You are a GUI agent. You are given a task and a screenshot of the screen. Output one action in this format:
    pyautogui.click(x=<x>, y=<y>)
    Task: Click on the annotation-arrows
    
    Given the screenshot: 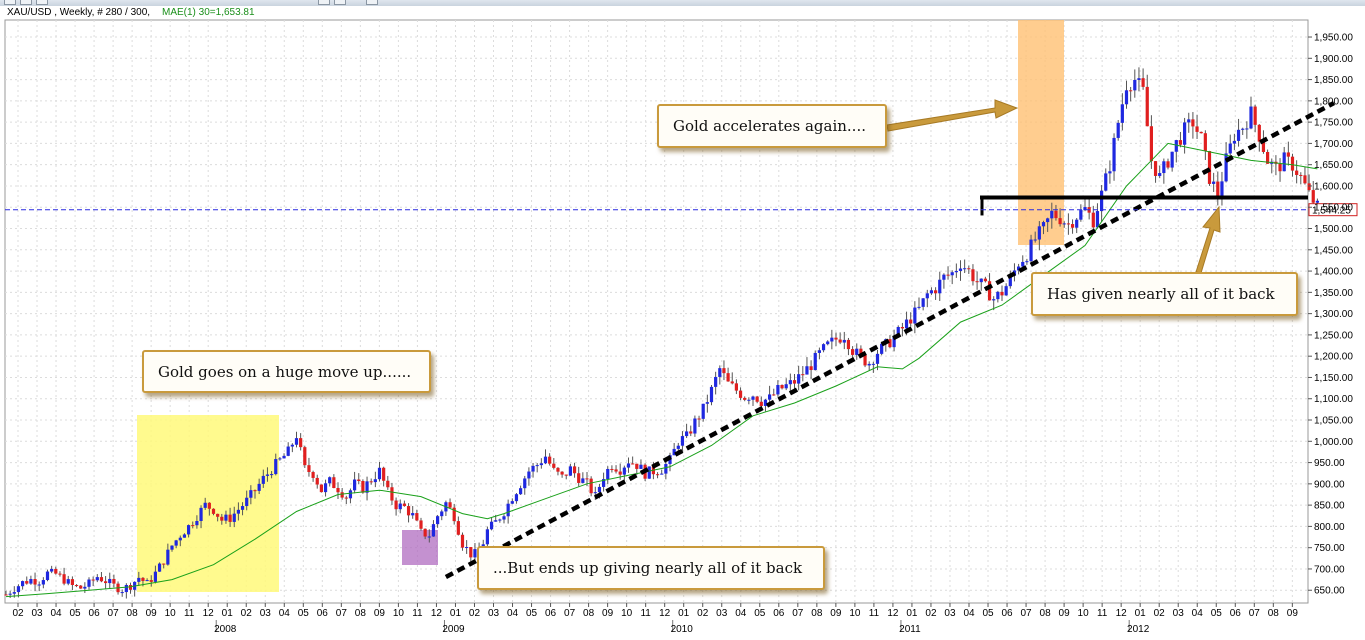 What is the action you would take?
    pyautogui.click(x=1053, y=186)
    